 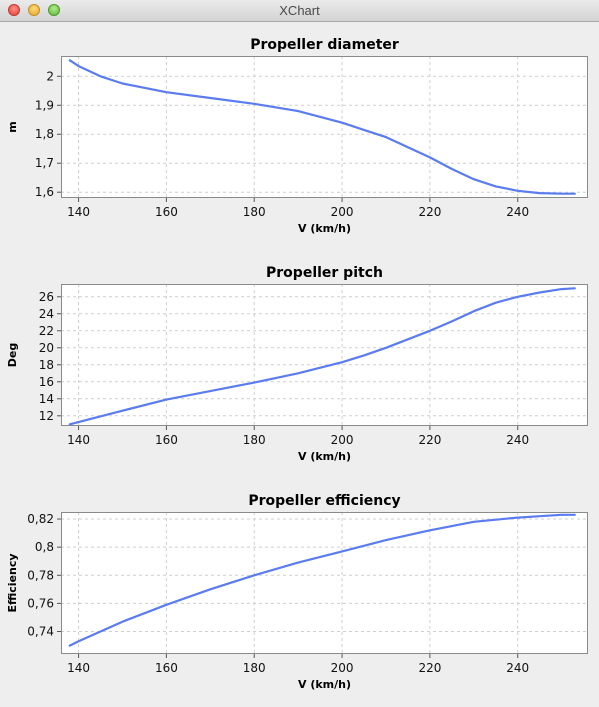 I want to click on minimize-window-button, so click(x=34, y=10).